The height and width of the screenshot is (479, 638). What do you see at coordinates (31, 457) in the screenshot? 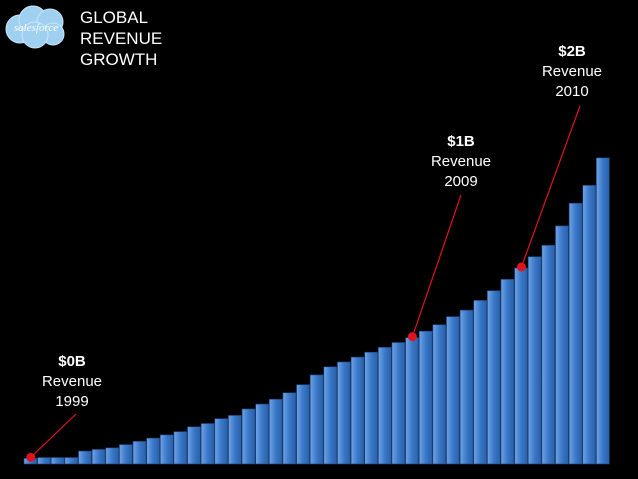
I see `marker-1999` at bounding box center [31, 457].